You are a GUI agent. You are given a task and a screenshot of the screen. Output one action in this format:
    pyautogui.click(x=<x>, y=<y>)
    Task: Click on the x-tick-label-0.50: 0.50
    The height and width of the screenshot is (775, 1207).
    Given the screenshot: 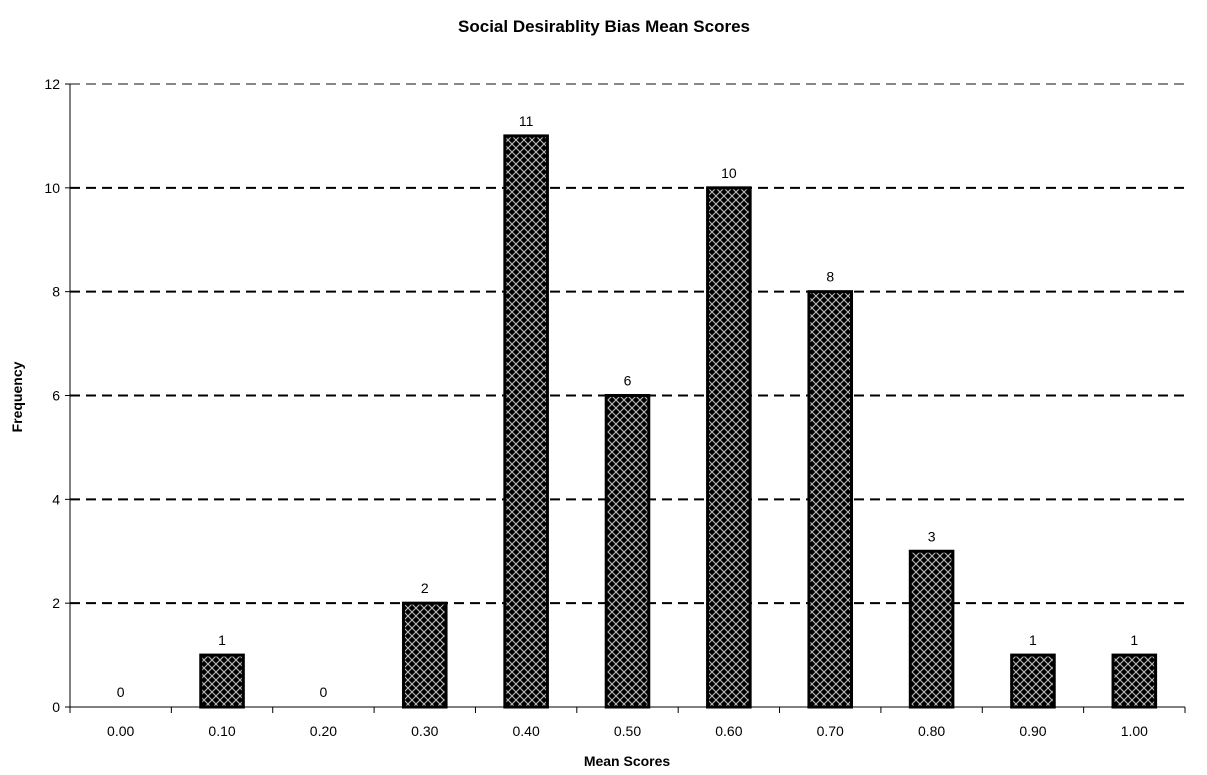 What is the action you would take?
    pyautogui.click(x=627, y=731)
    